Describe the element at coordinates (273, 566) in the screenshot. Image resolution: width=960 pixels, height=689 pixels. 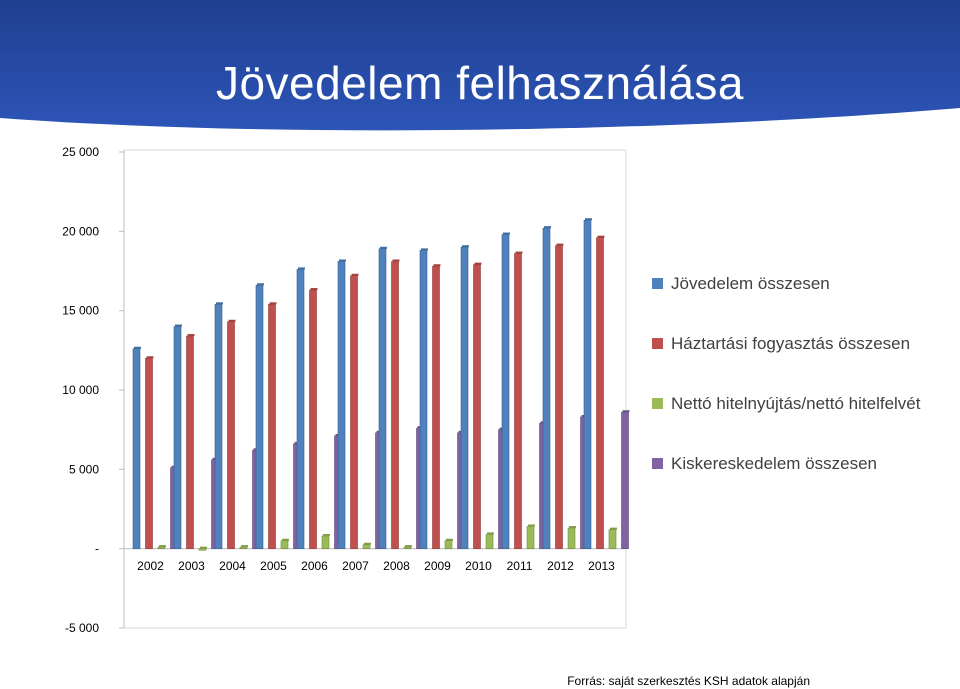
I see `x-tick-label: 2005` at that location.